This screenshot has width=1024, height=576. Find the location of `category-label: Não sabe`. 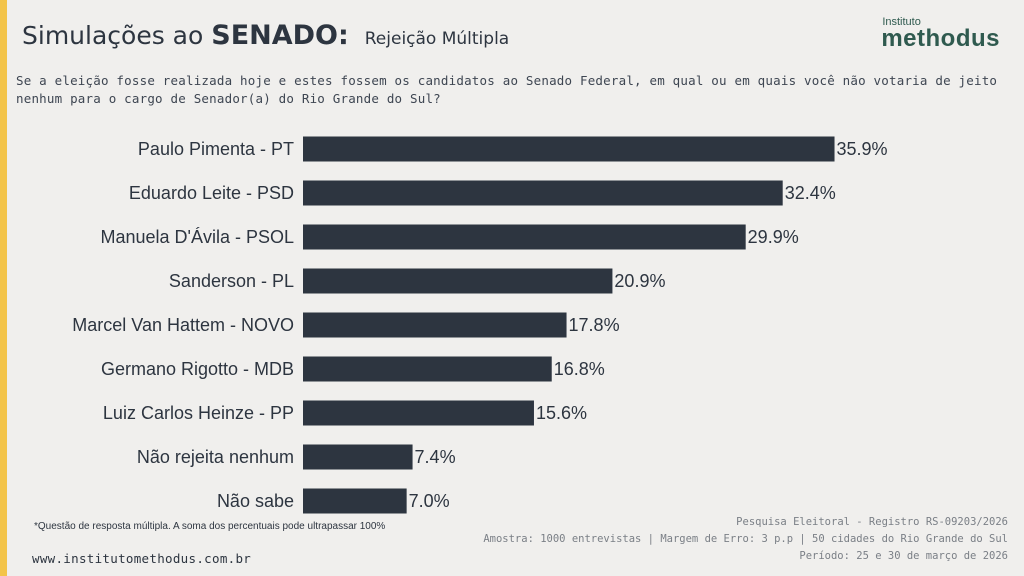

category-label: Não sabe is located at coordinates (255, 501).